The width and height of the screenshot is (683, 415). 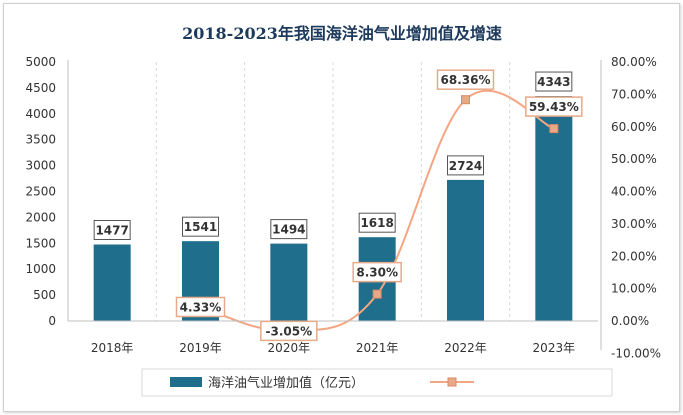 I want to click on y-left-tick-label: 1000, so click(x=40, y=269).